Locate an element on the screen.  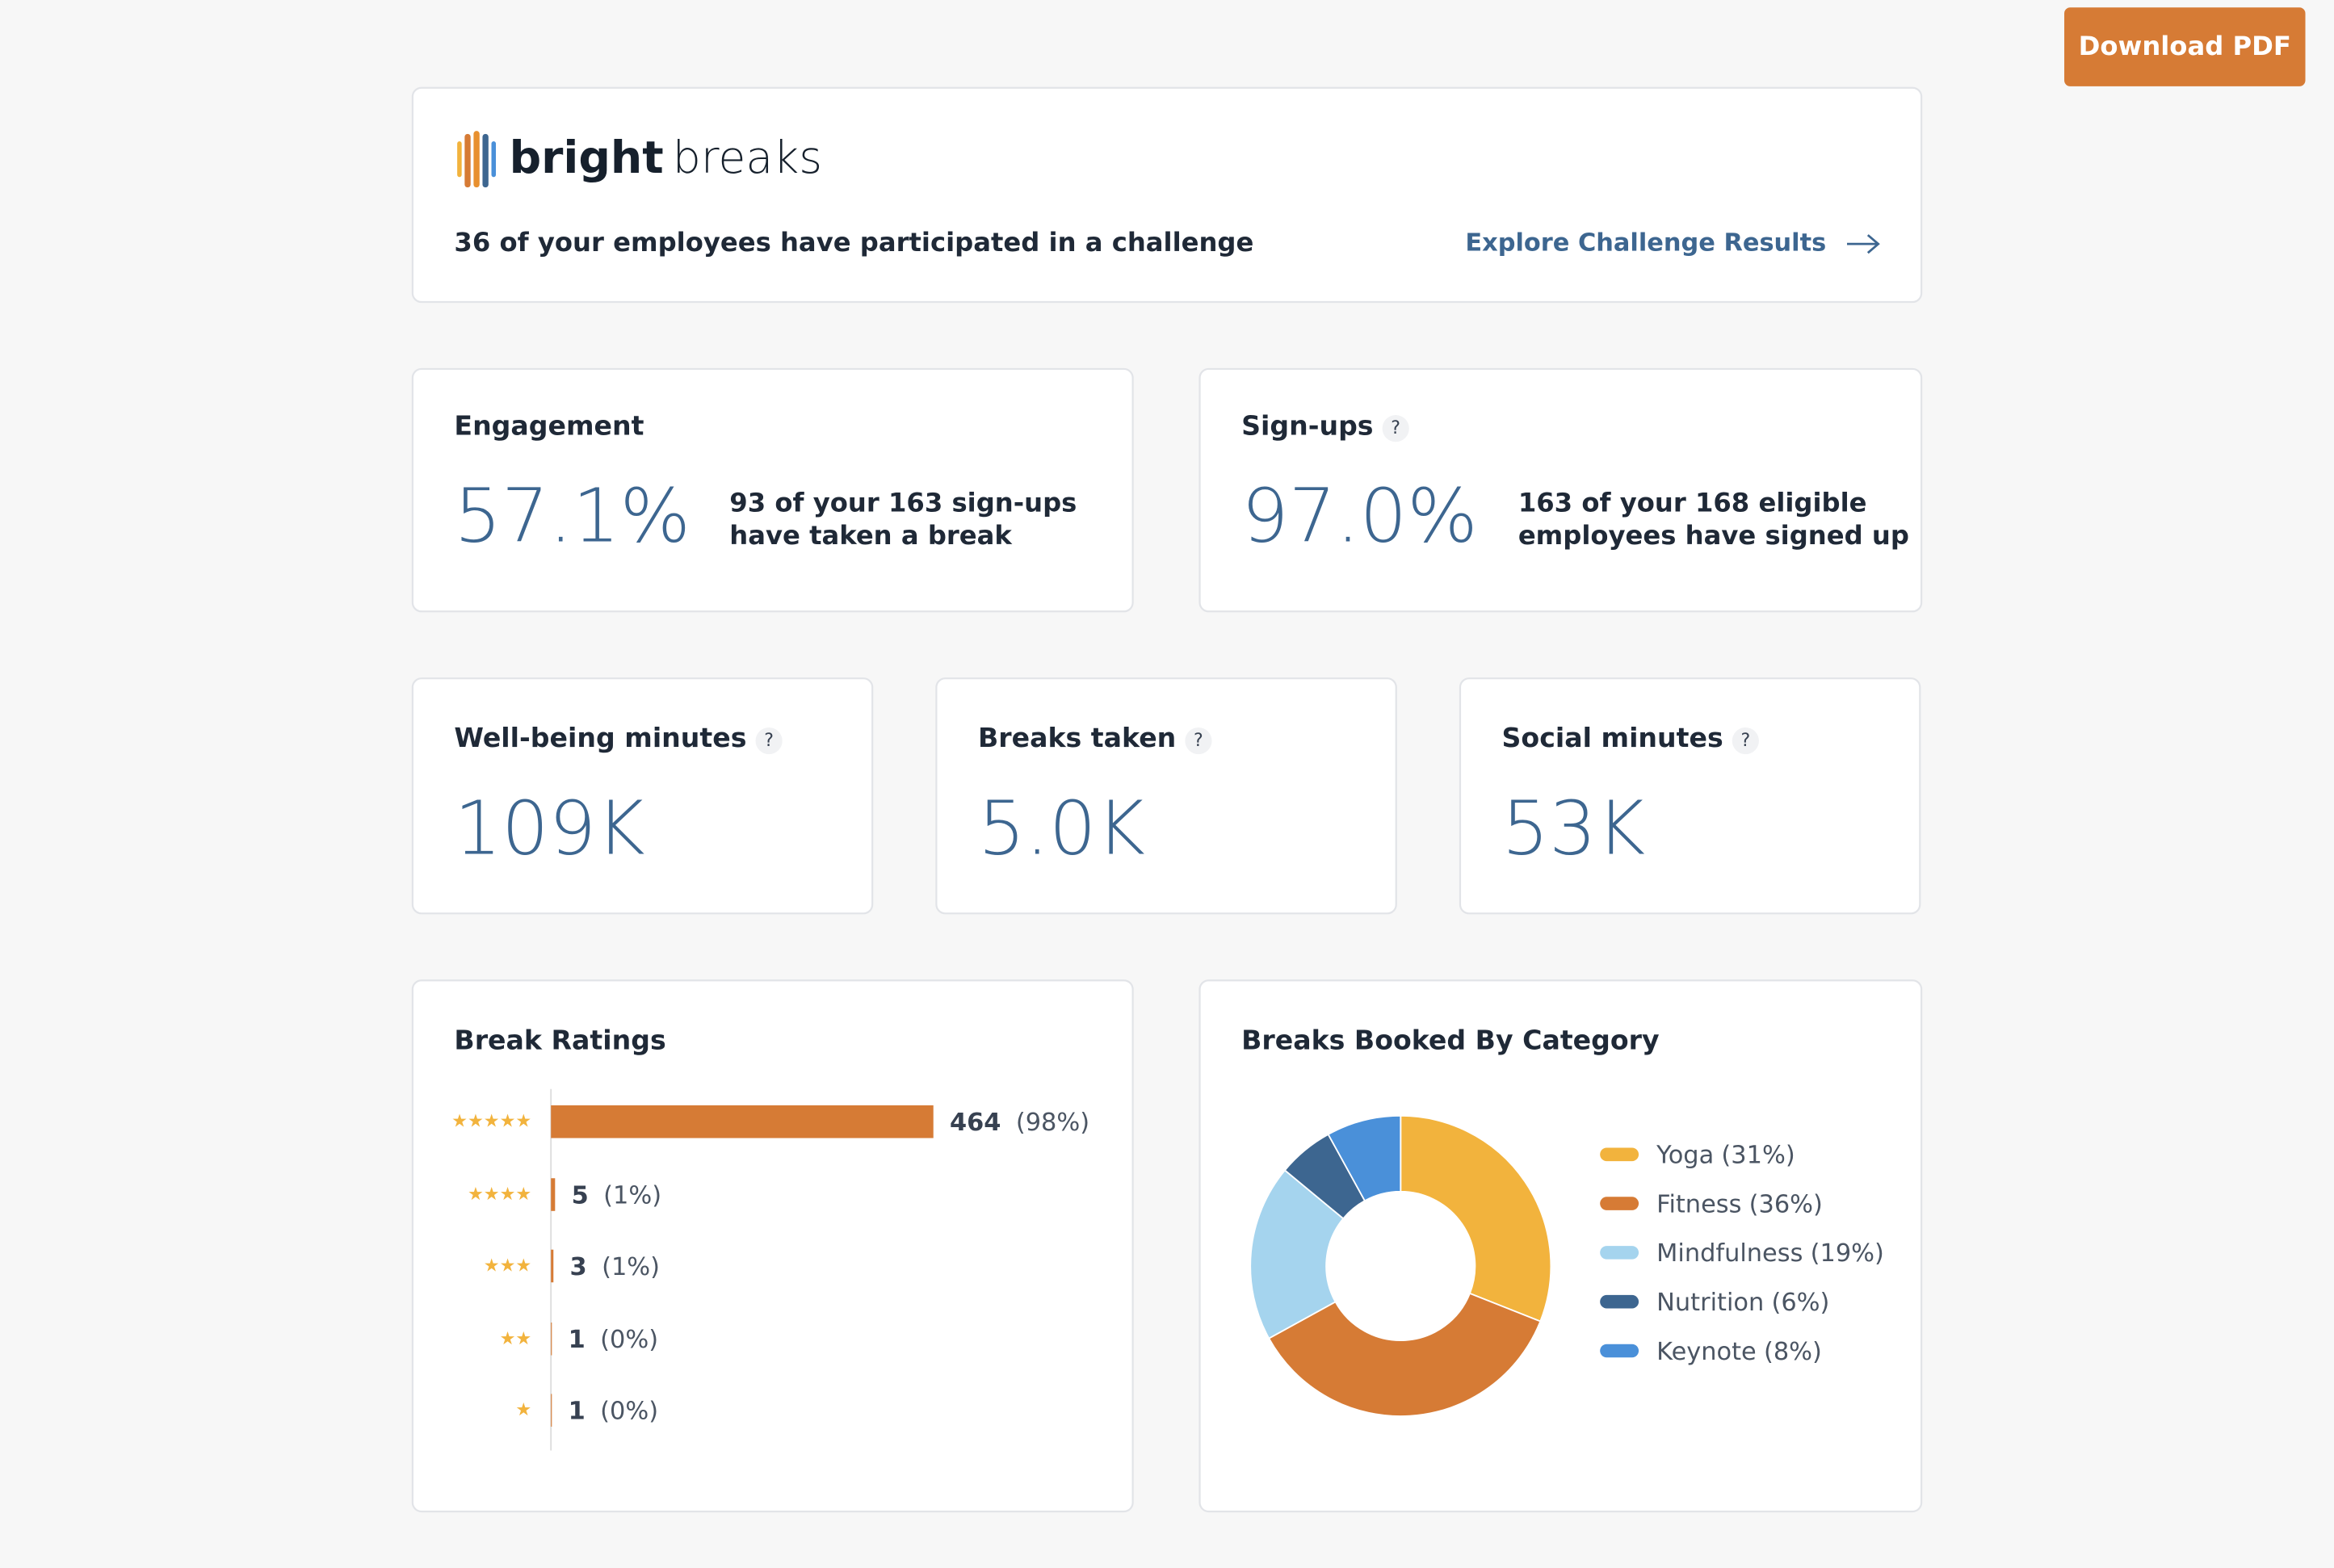
legend-label: Mindfulness (19%) is located at coordinates (1770, 1253).